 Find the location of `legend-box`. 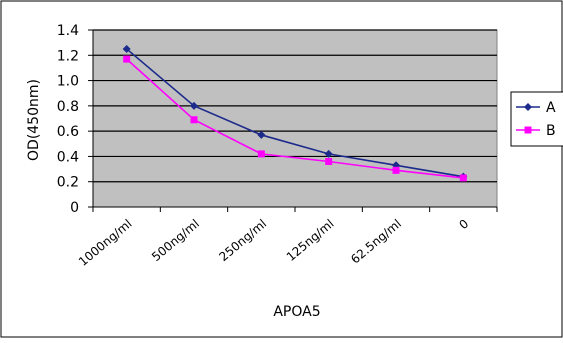

legend-box is located at coordinates (536, 119).